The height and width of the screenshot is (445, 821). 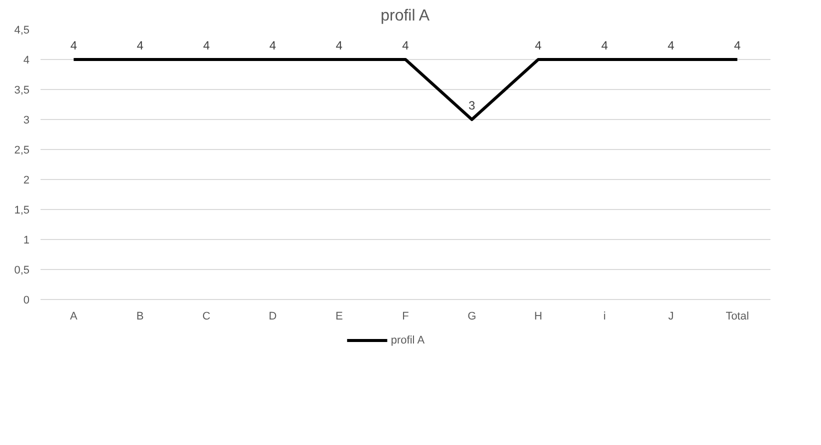 I want to click on legend-label: profil A, so click(x=408, y=340).